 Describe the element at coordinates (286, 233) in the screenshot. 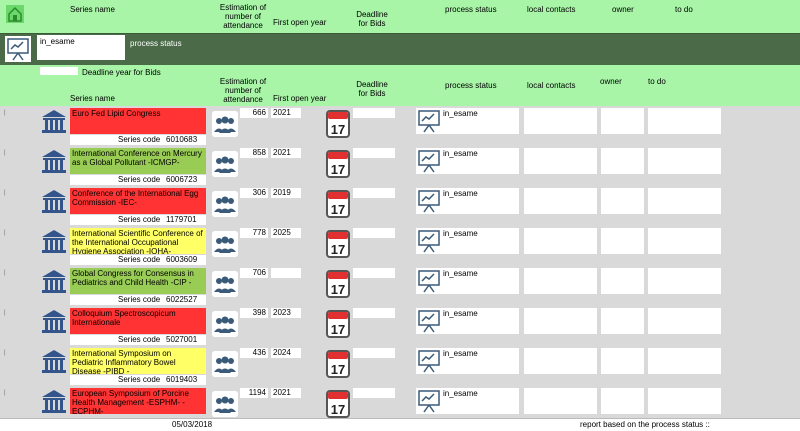

I see `first-open-year-value: 2025` at that location.